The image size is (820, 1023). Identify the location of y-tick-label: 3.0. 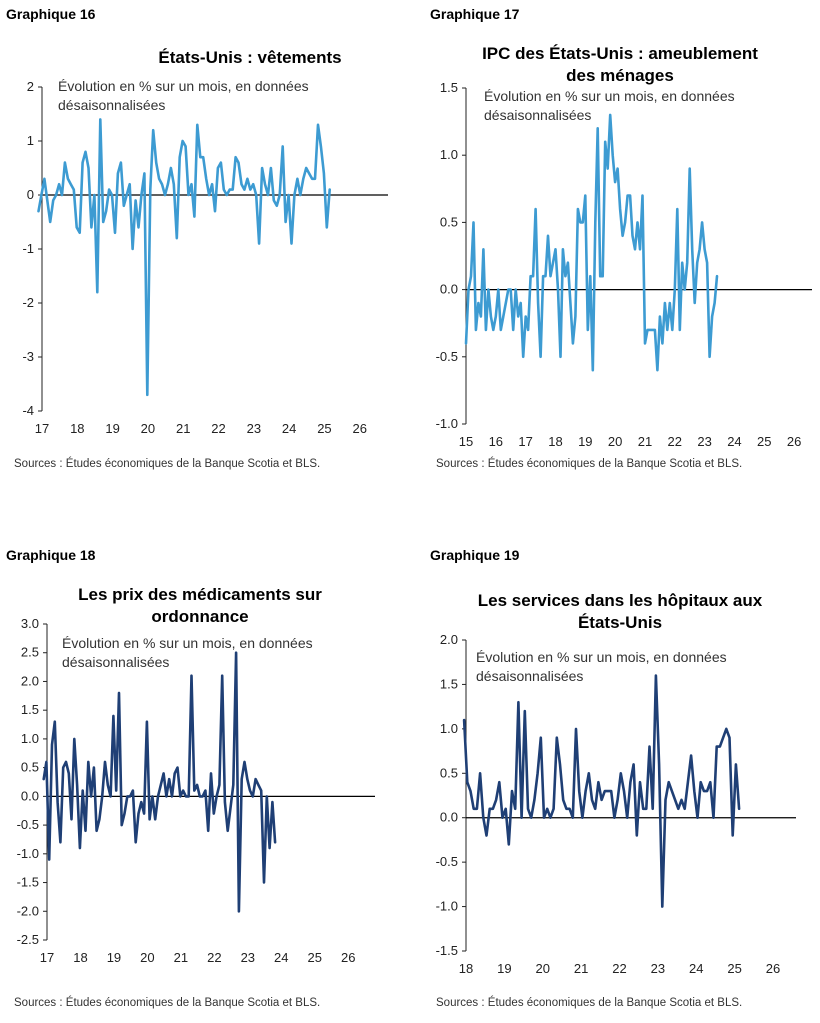
(30, 623).